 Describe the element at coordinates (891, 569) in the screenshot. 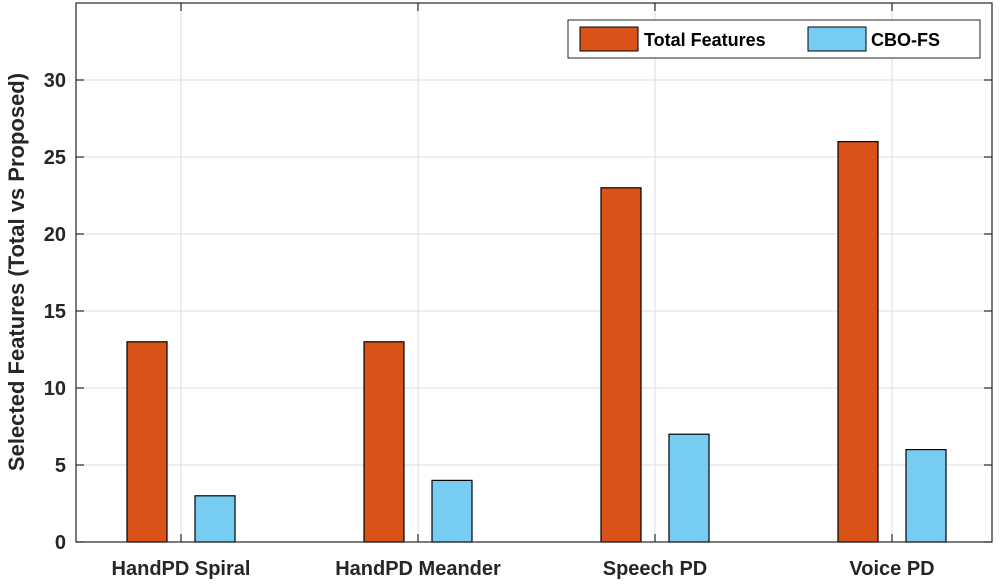

I see `x-tick-label: Voice PD` at that location.